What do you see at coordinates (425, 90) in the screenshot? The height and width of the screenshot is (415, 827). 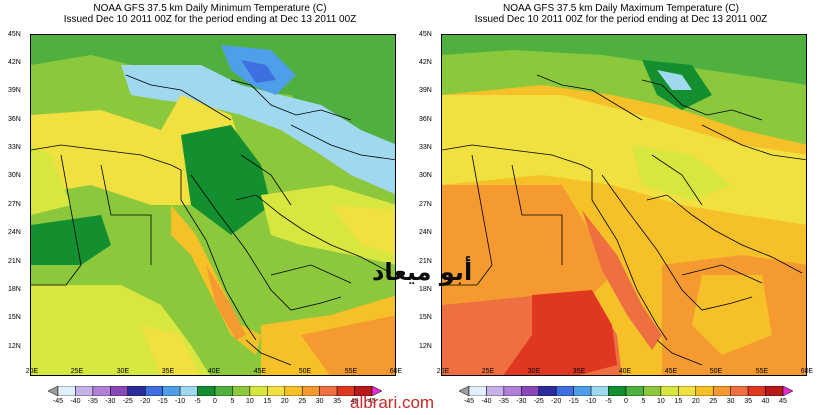 I see `lat-tick: 39N` at bounding box center [425, 90].